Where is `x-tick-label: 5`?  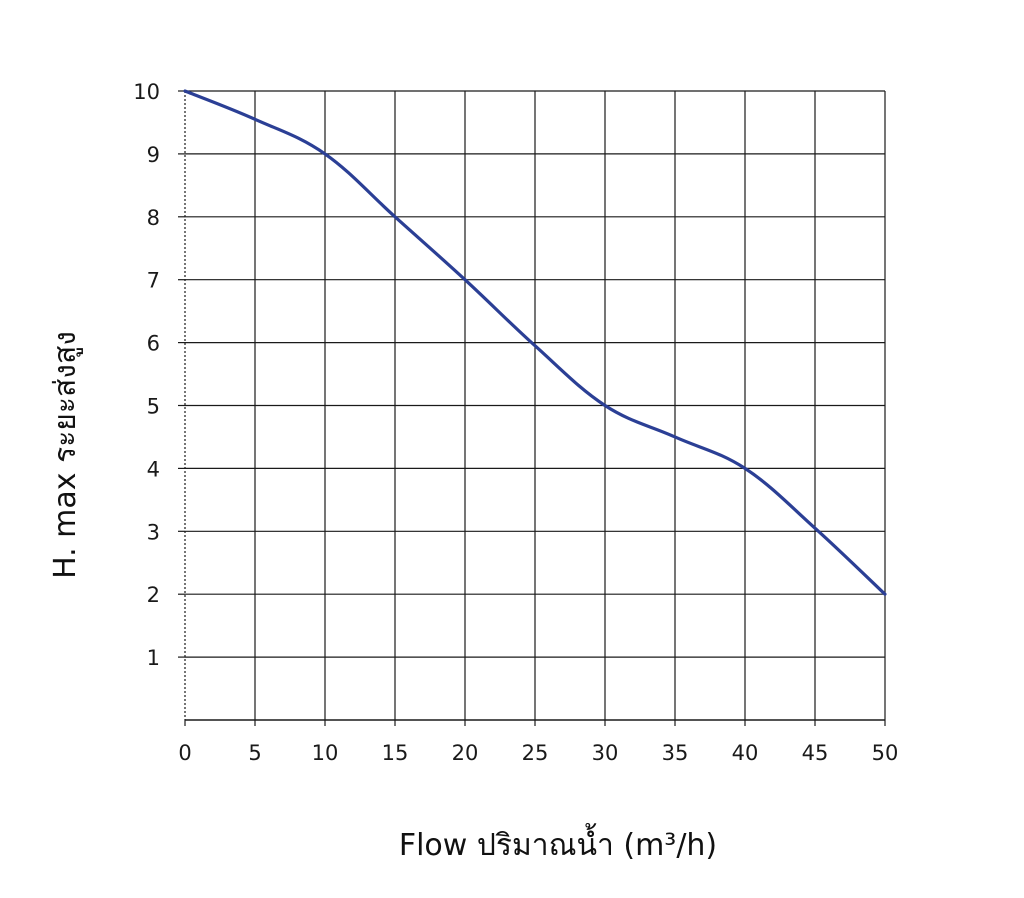
x-tick-label: 5 is located at coordinates (254, 753).